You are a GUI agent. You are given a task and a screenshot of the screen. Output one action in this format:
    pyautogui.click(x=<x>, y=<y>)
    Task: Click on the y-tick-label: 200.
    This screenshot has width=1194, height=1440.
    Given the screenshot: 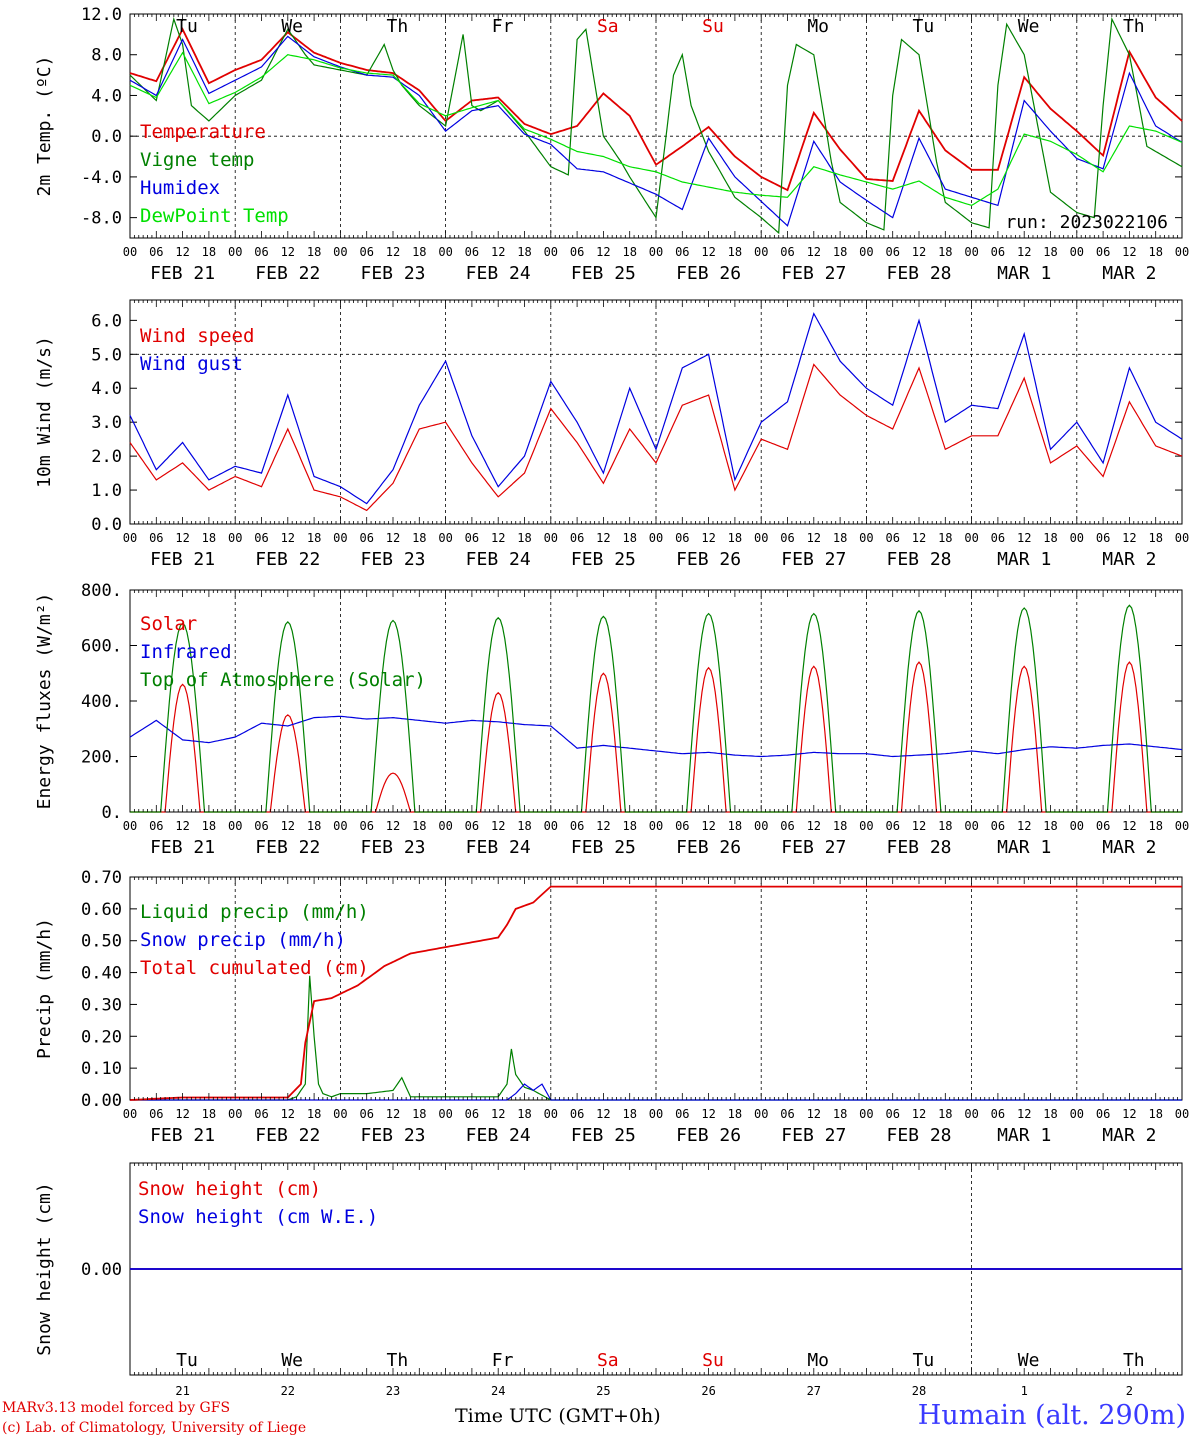 What is the action you would take?
    pyautogui.click(x=101, y=758)
    